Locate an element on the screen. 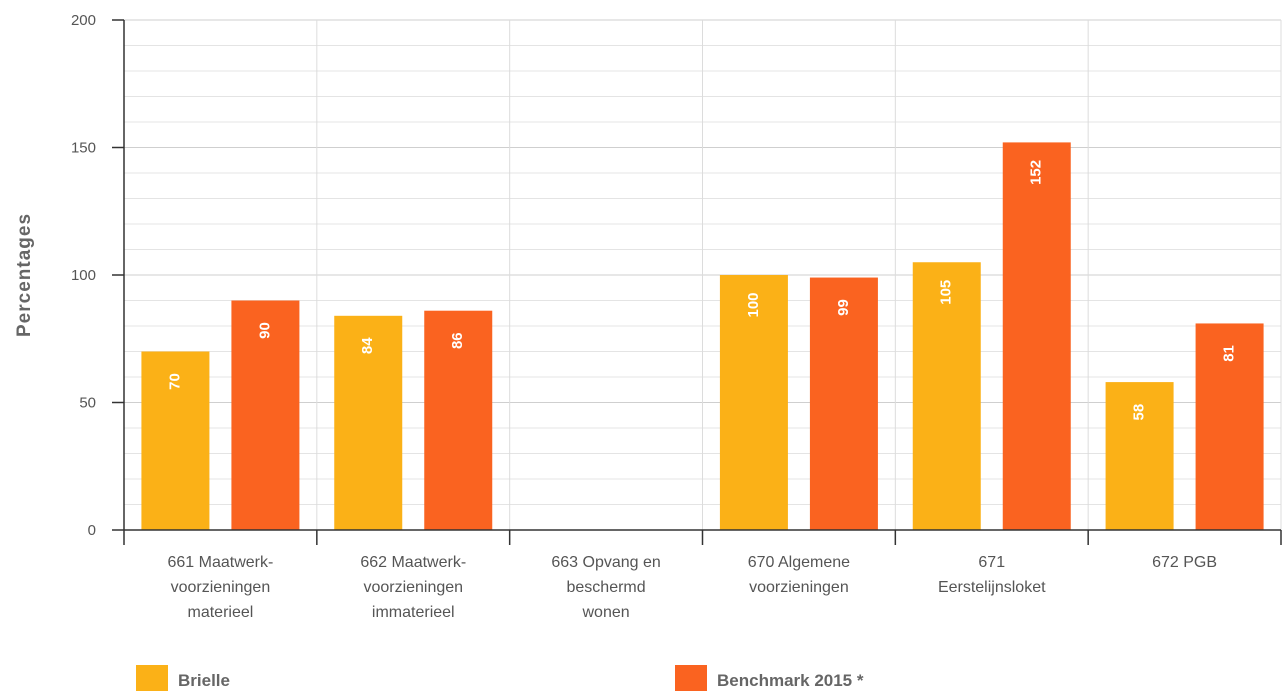  y-axis-ticks: 0 50 100 150 200 is located at coordinates (97, 275).